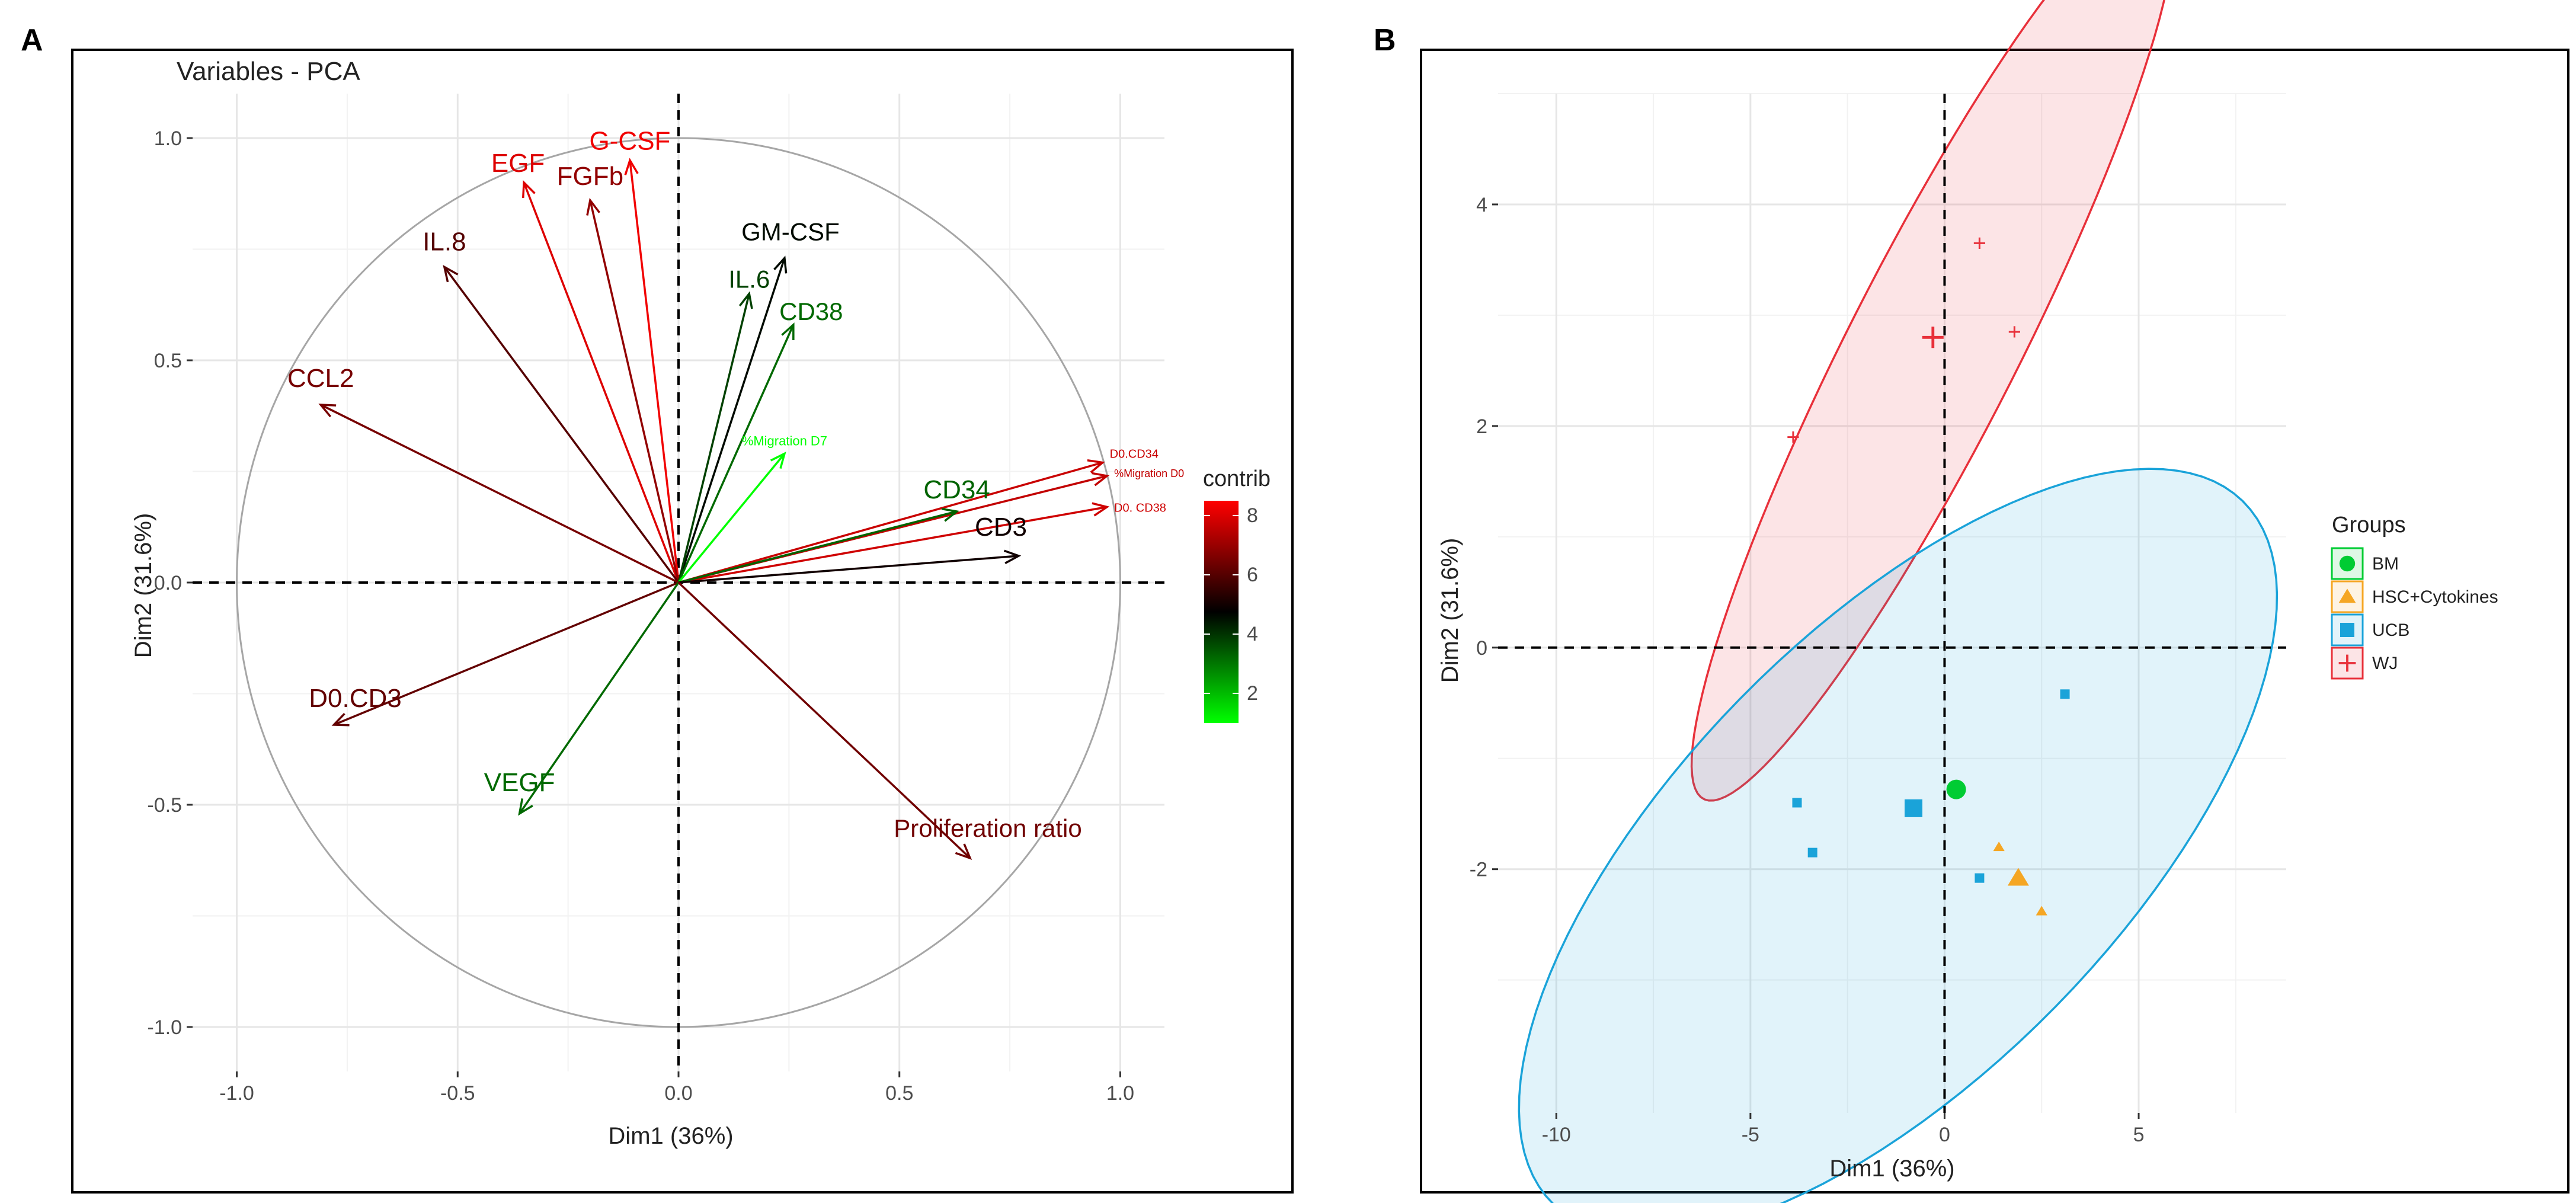 This screenshot has width=2576, height=1203. I want to click on vector-ccl2: CCL2, so click(483, 474).